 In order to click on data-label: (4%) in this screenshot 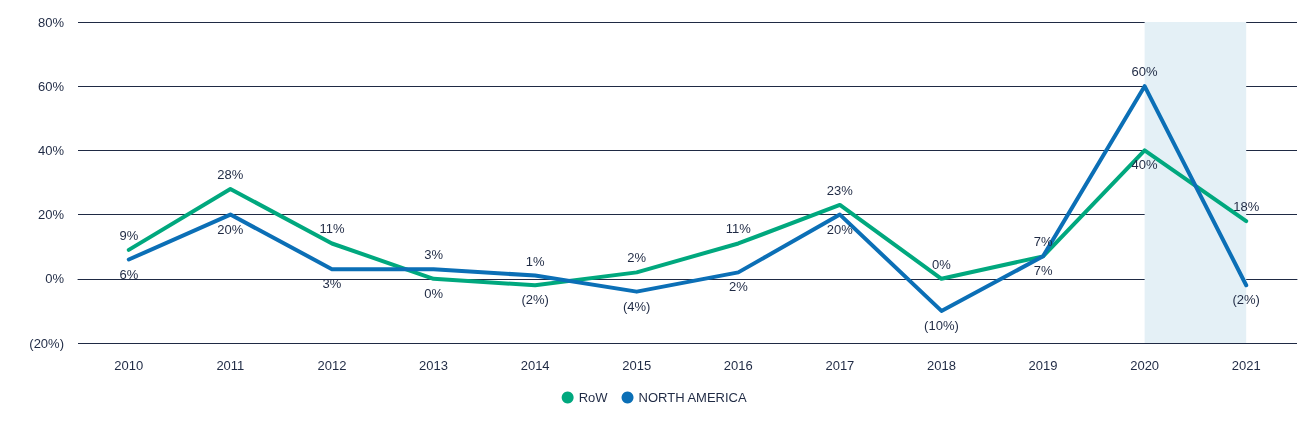, I will do `click(636, 306)`.